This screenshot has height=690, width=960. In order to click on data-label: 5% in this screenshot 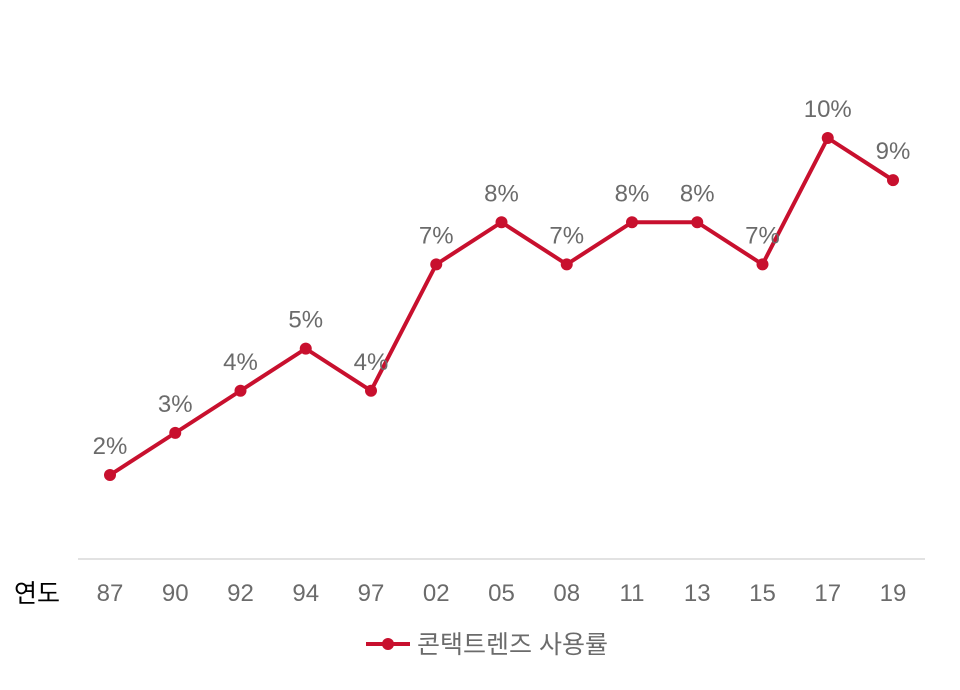, I will do `click(305, 320)`.